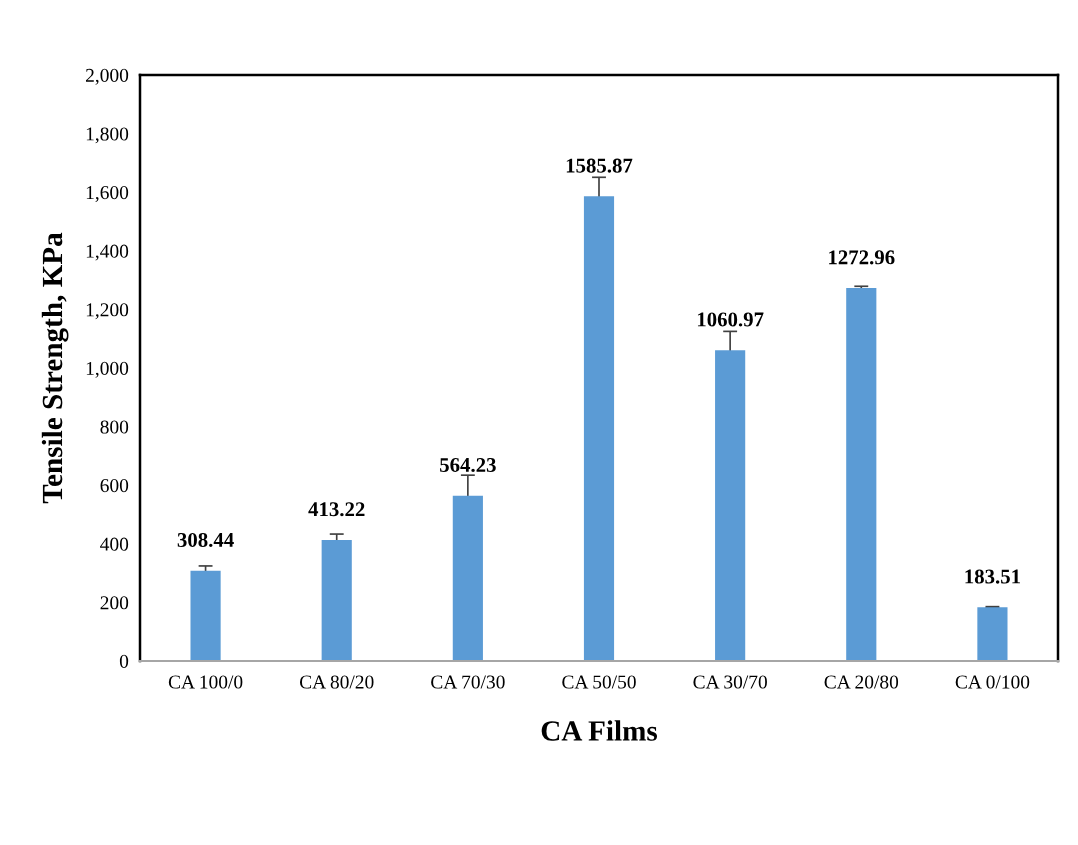  Describe the element at coordinates (599, 730) in the screenshot. I see `x-axis-title: CA Films` at that location.